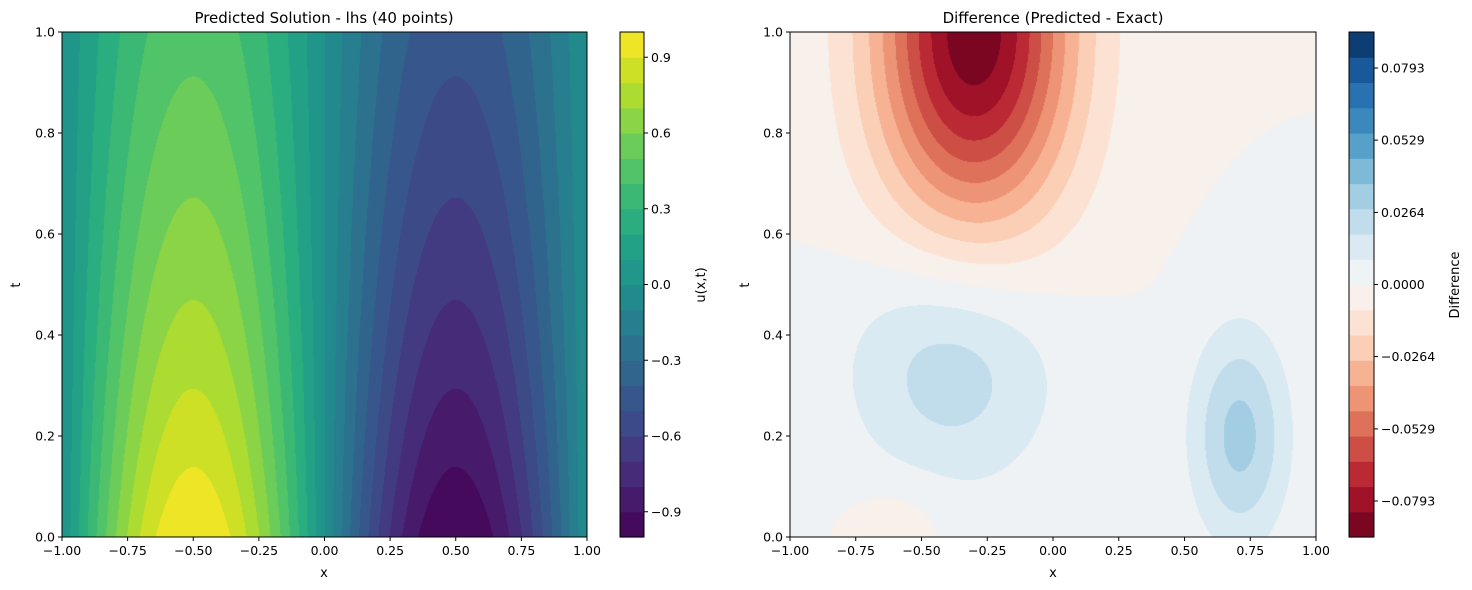 The width and height of the screenshot is (1472, 590). What do you see at coordinates (1403, 140) in the screenshot?
I see `colorbar-tick-label: 0.0529` at bounding box center [1403, 140].